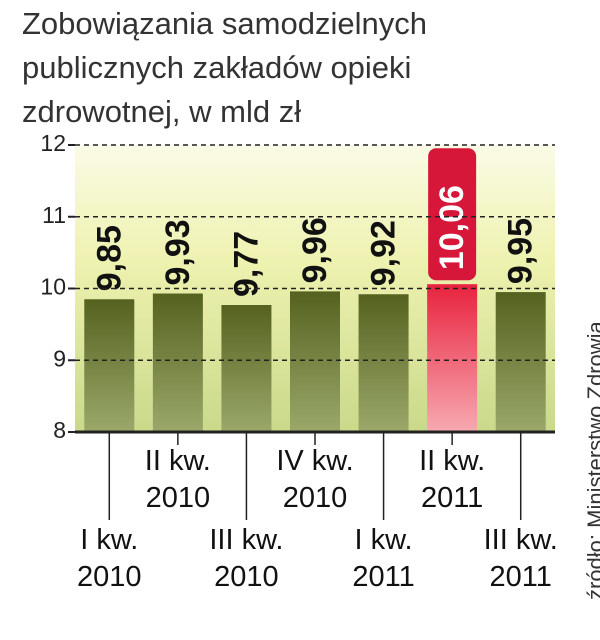  What do you see at coordinates (246, 558) in the screenshot?
I see `x-tick-label: III kw. 2010` at bounding box center [246, 558].